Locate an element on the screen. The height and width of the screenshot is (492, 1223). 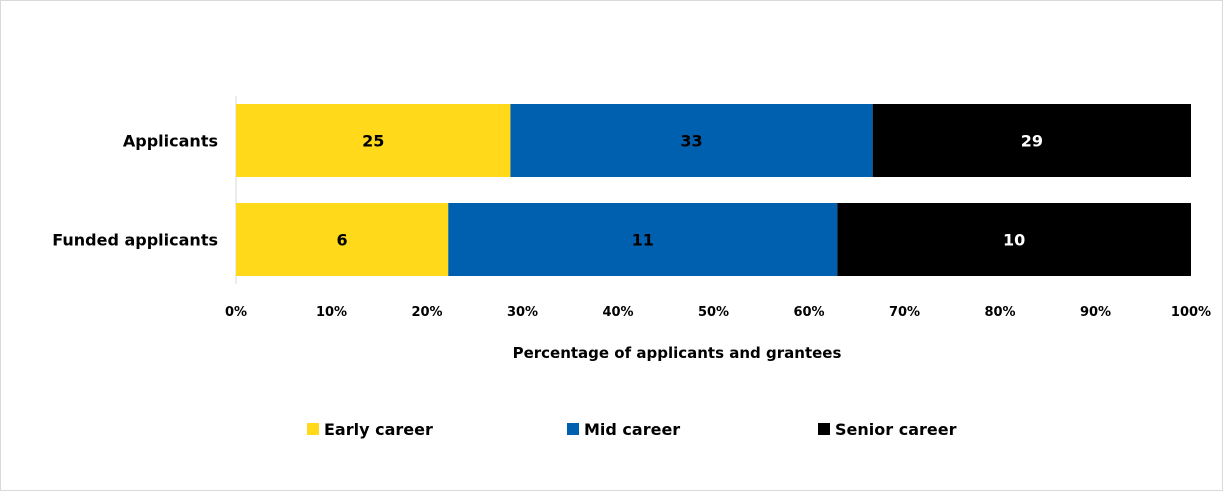
x-tick-label: 70% is located at coordinates (904, 312).